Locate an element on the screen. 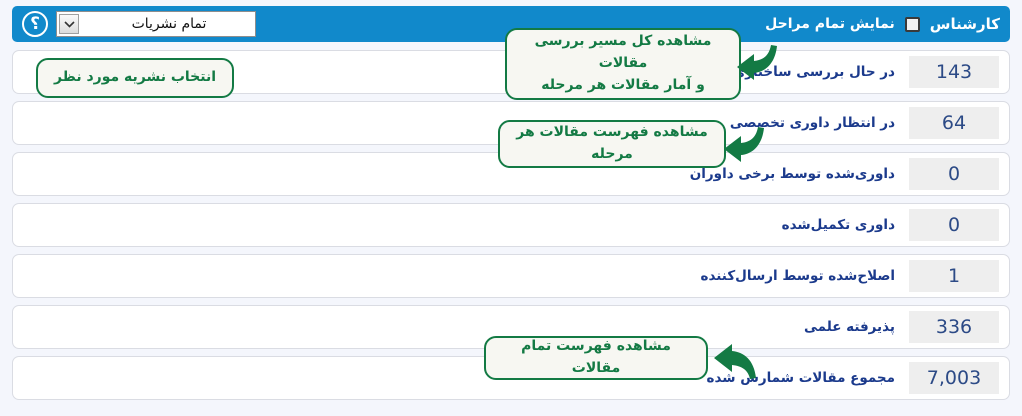 The width and height of the screenshot is (1022, 416). toolbar-left-group: ؟ تمام نشریات is located at coordinates (139, 24).